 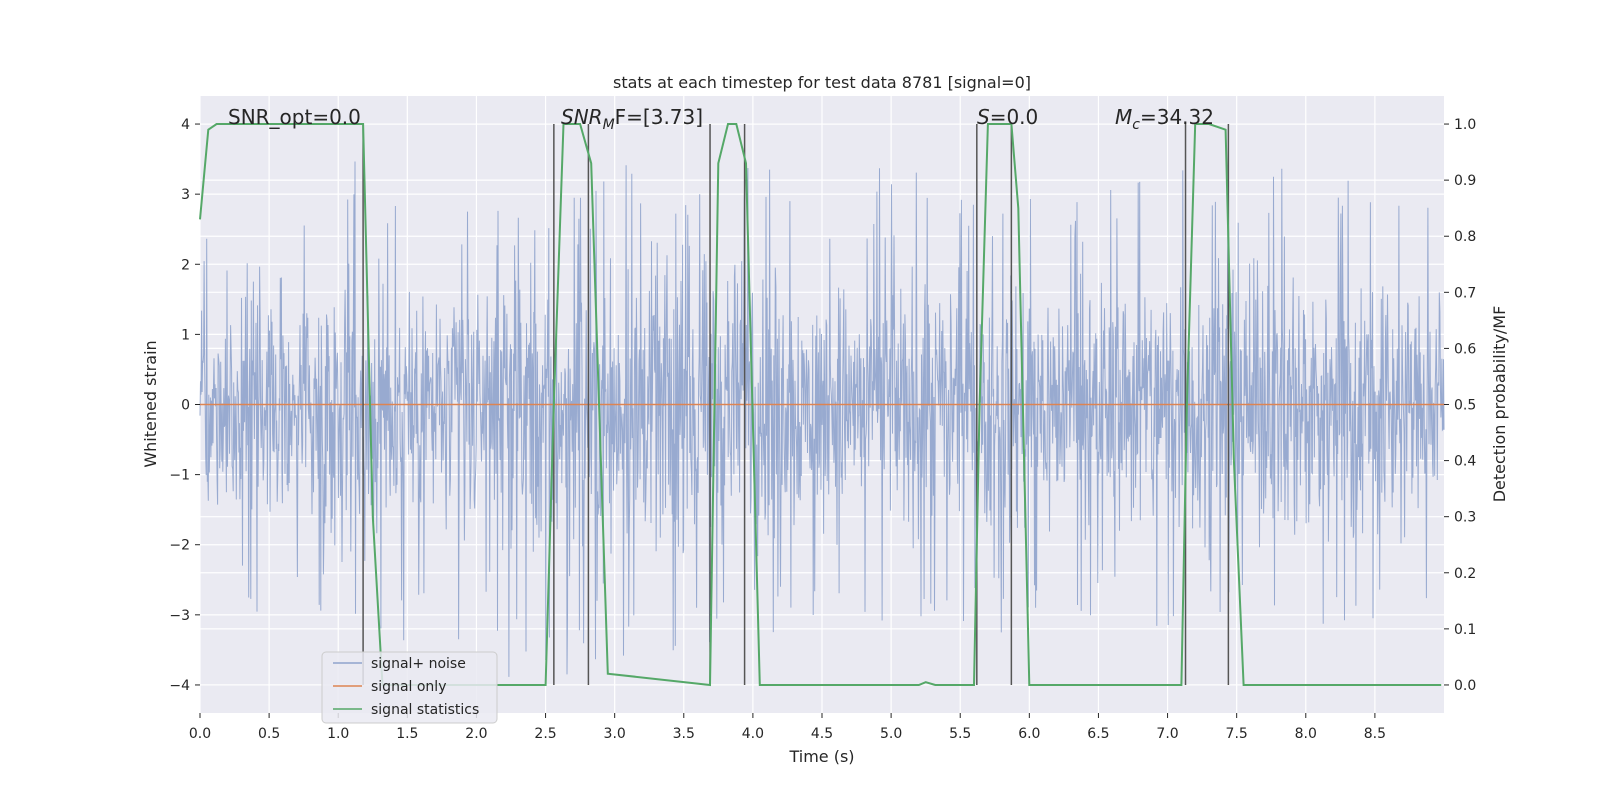 What do you see at coordinates (1499, 404) in the screenshot?
I see `y2-axis-label: Detection probability/MF` at bounding box center [1499, 404].